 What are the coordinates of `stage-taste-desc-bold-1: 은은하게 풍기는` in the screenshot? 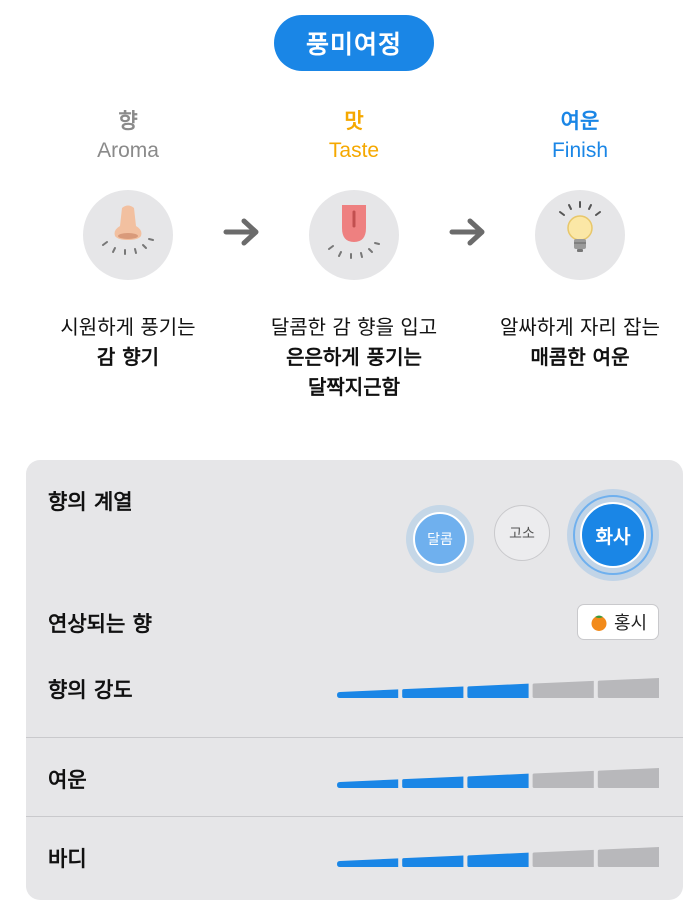 It's located at (354, 357).